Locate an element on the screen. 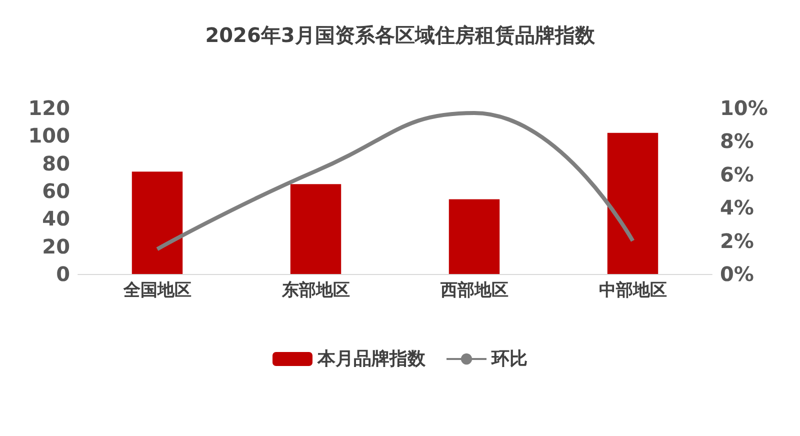  y2-tick-label: 6% is located at coordinates (737, 174).